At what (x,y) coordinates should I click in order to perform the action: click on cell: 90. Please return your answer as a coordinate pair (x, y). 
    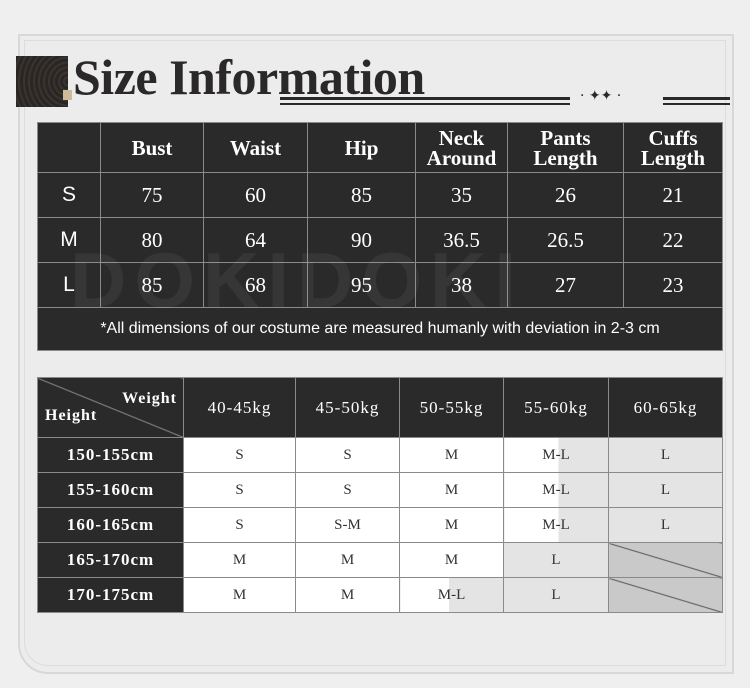
    Looking at the image, I should click on (361, 240).